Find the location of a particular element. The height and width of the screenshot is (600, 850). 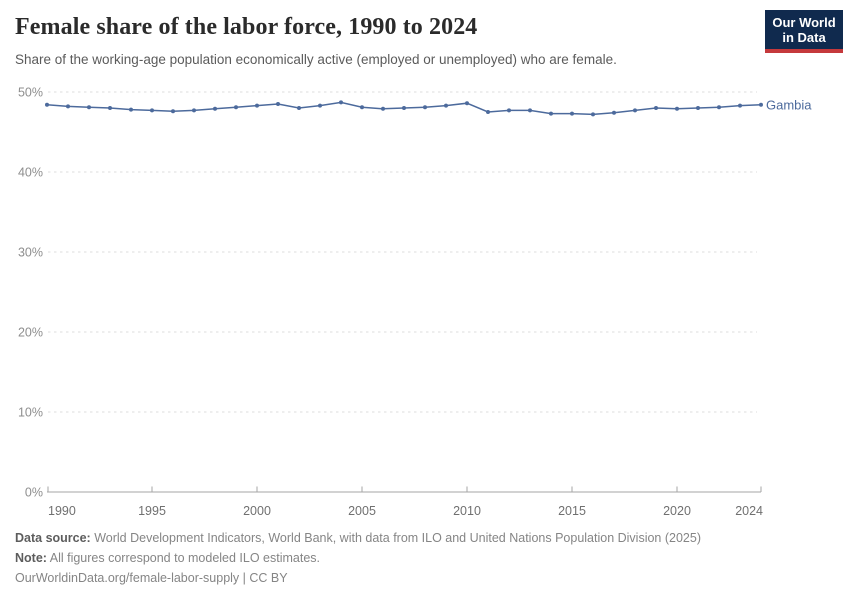

data-point-gambia-2001 is located at coordinates (278, 104).